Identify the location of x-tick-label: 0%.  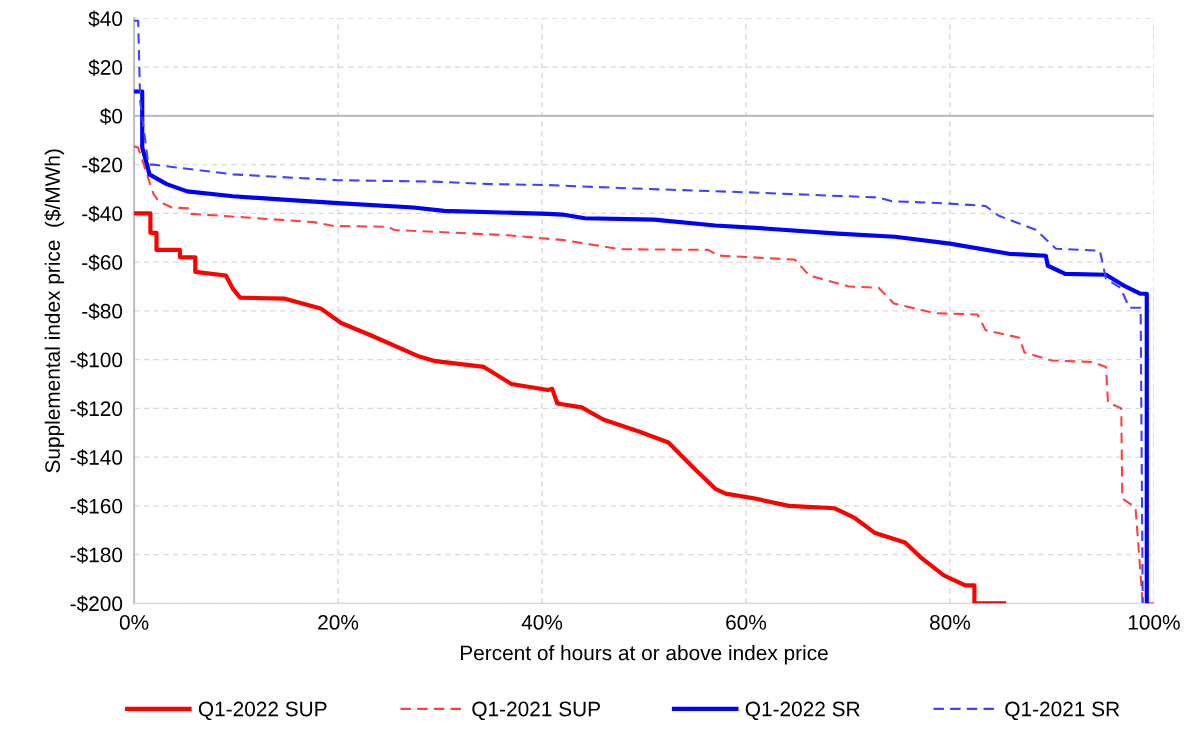
(134, 622).